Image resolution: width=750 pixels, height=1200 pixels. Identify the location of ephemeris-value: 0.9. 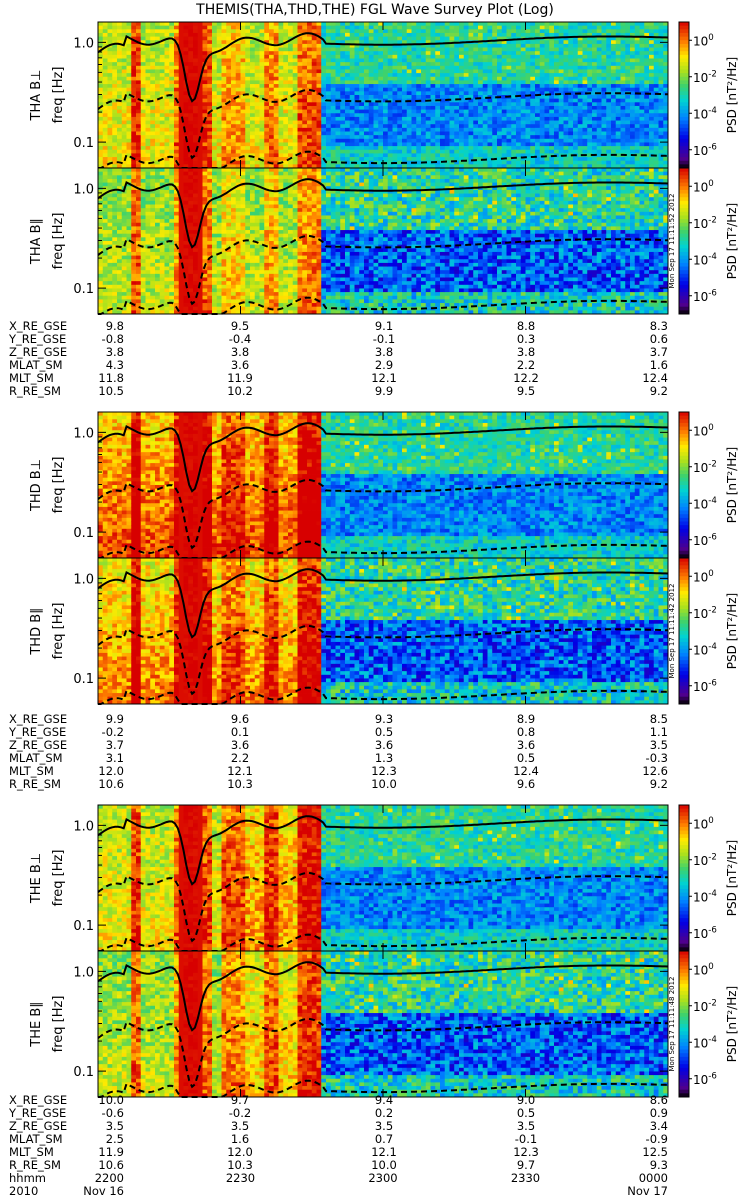
(659, 1113).